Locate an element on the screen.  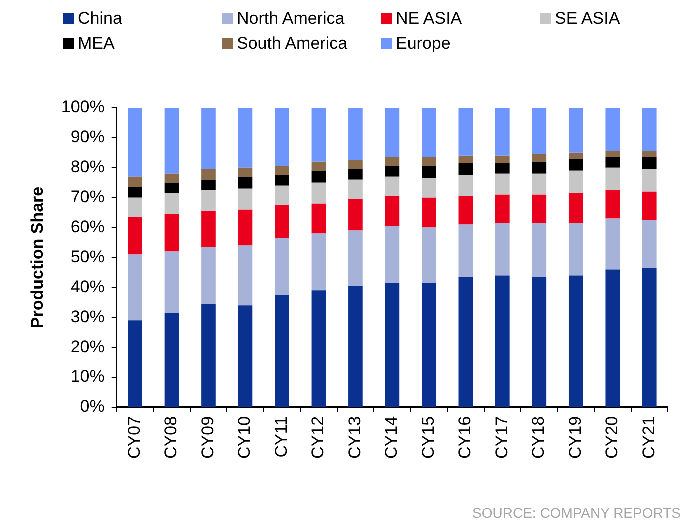
x-tick-label: CY21 is located at coordinates (648, 438).